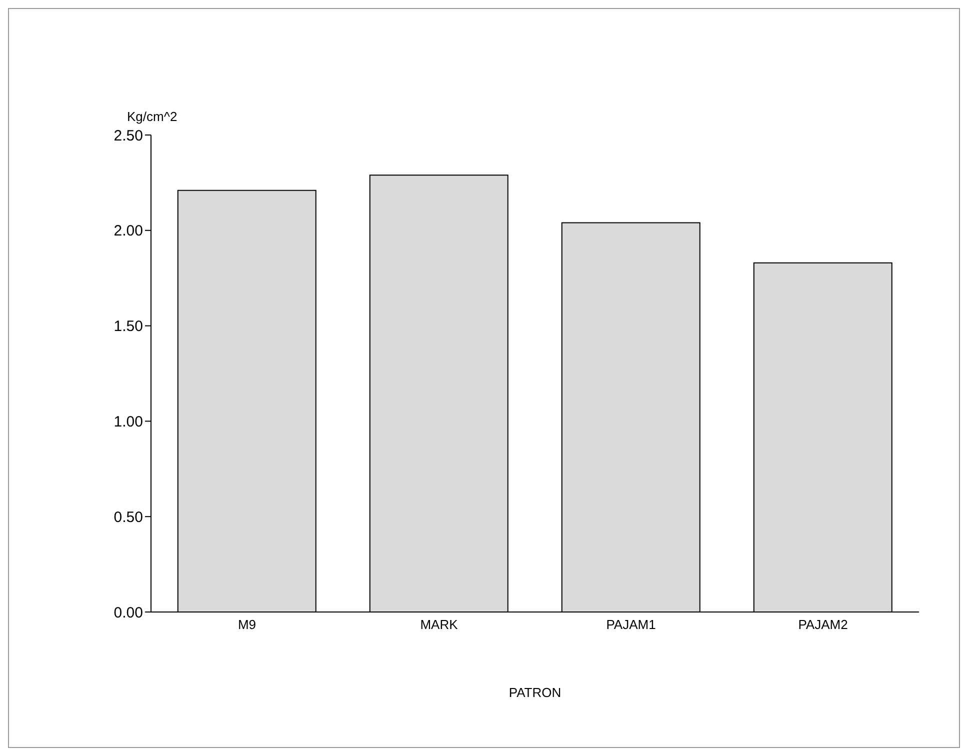  Describe the element at coordinates (247, 624) in the screenshot. I see `x-tick-label: M9` at that location.